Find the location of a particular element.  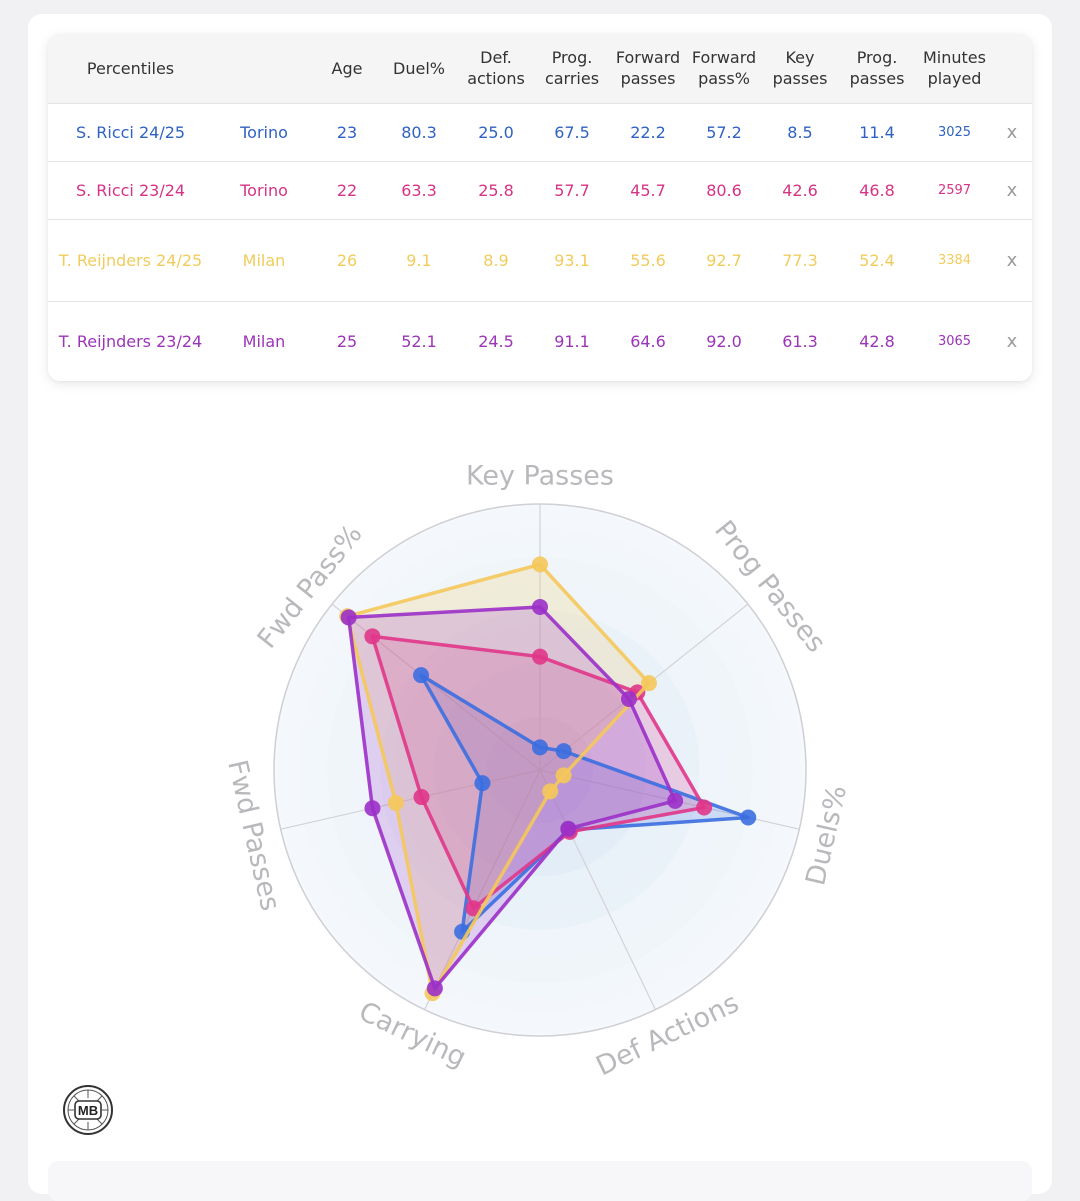

header-key-passes: Key passes is located at coordinates (800, 68).